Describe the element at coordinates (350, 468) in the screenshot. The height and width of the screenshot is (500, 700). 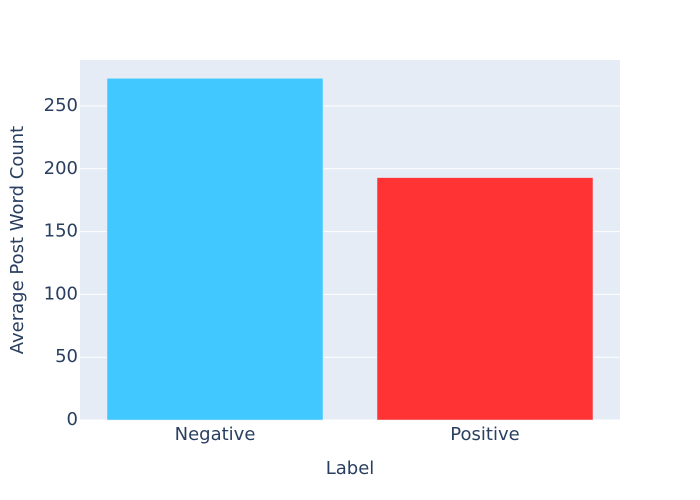
I see `x-axis-title: Label` at that location.